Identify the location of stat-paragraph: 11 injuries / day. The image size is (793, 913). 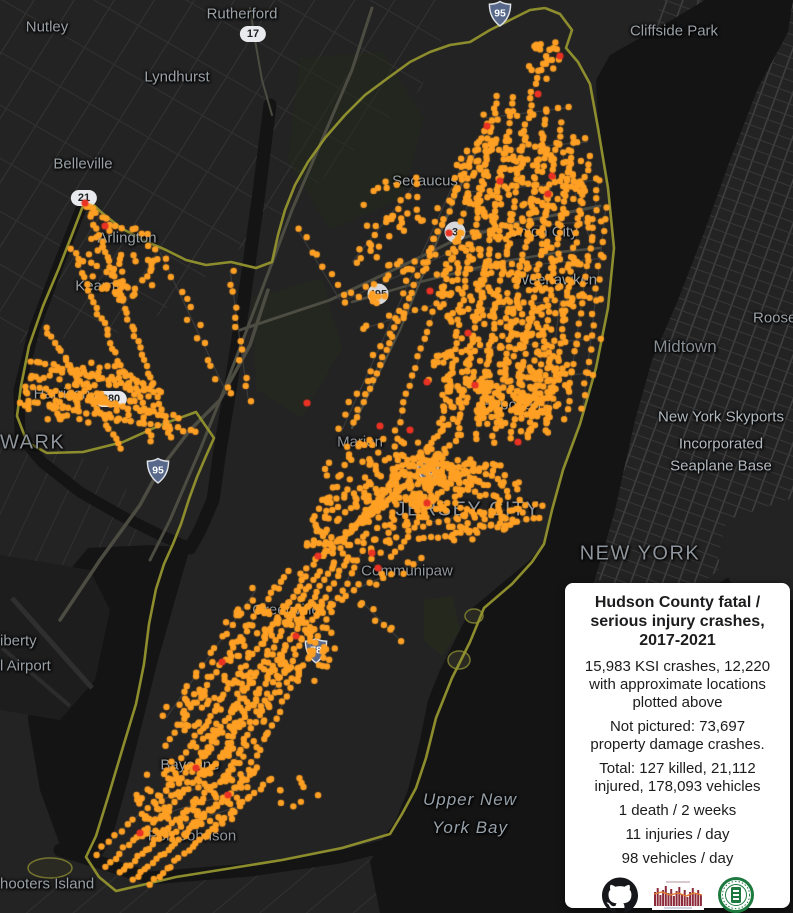
(677, 835).